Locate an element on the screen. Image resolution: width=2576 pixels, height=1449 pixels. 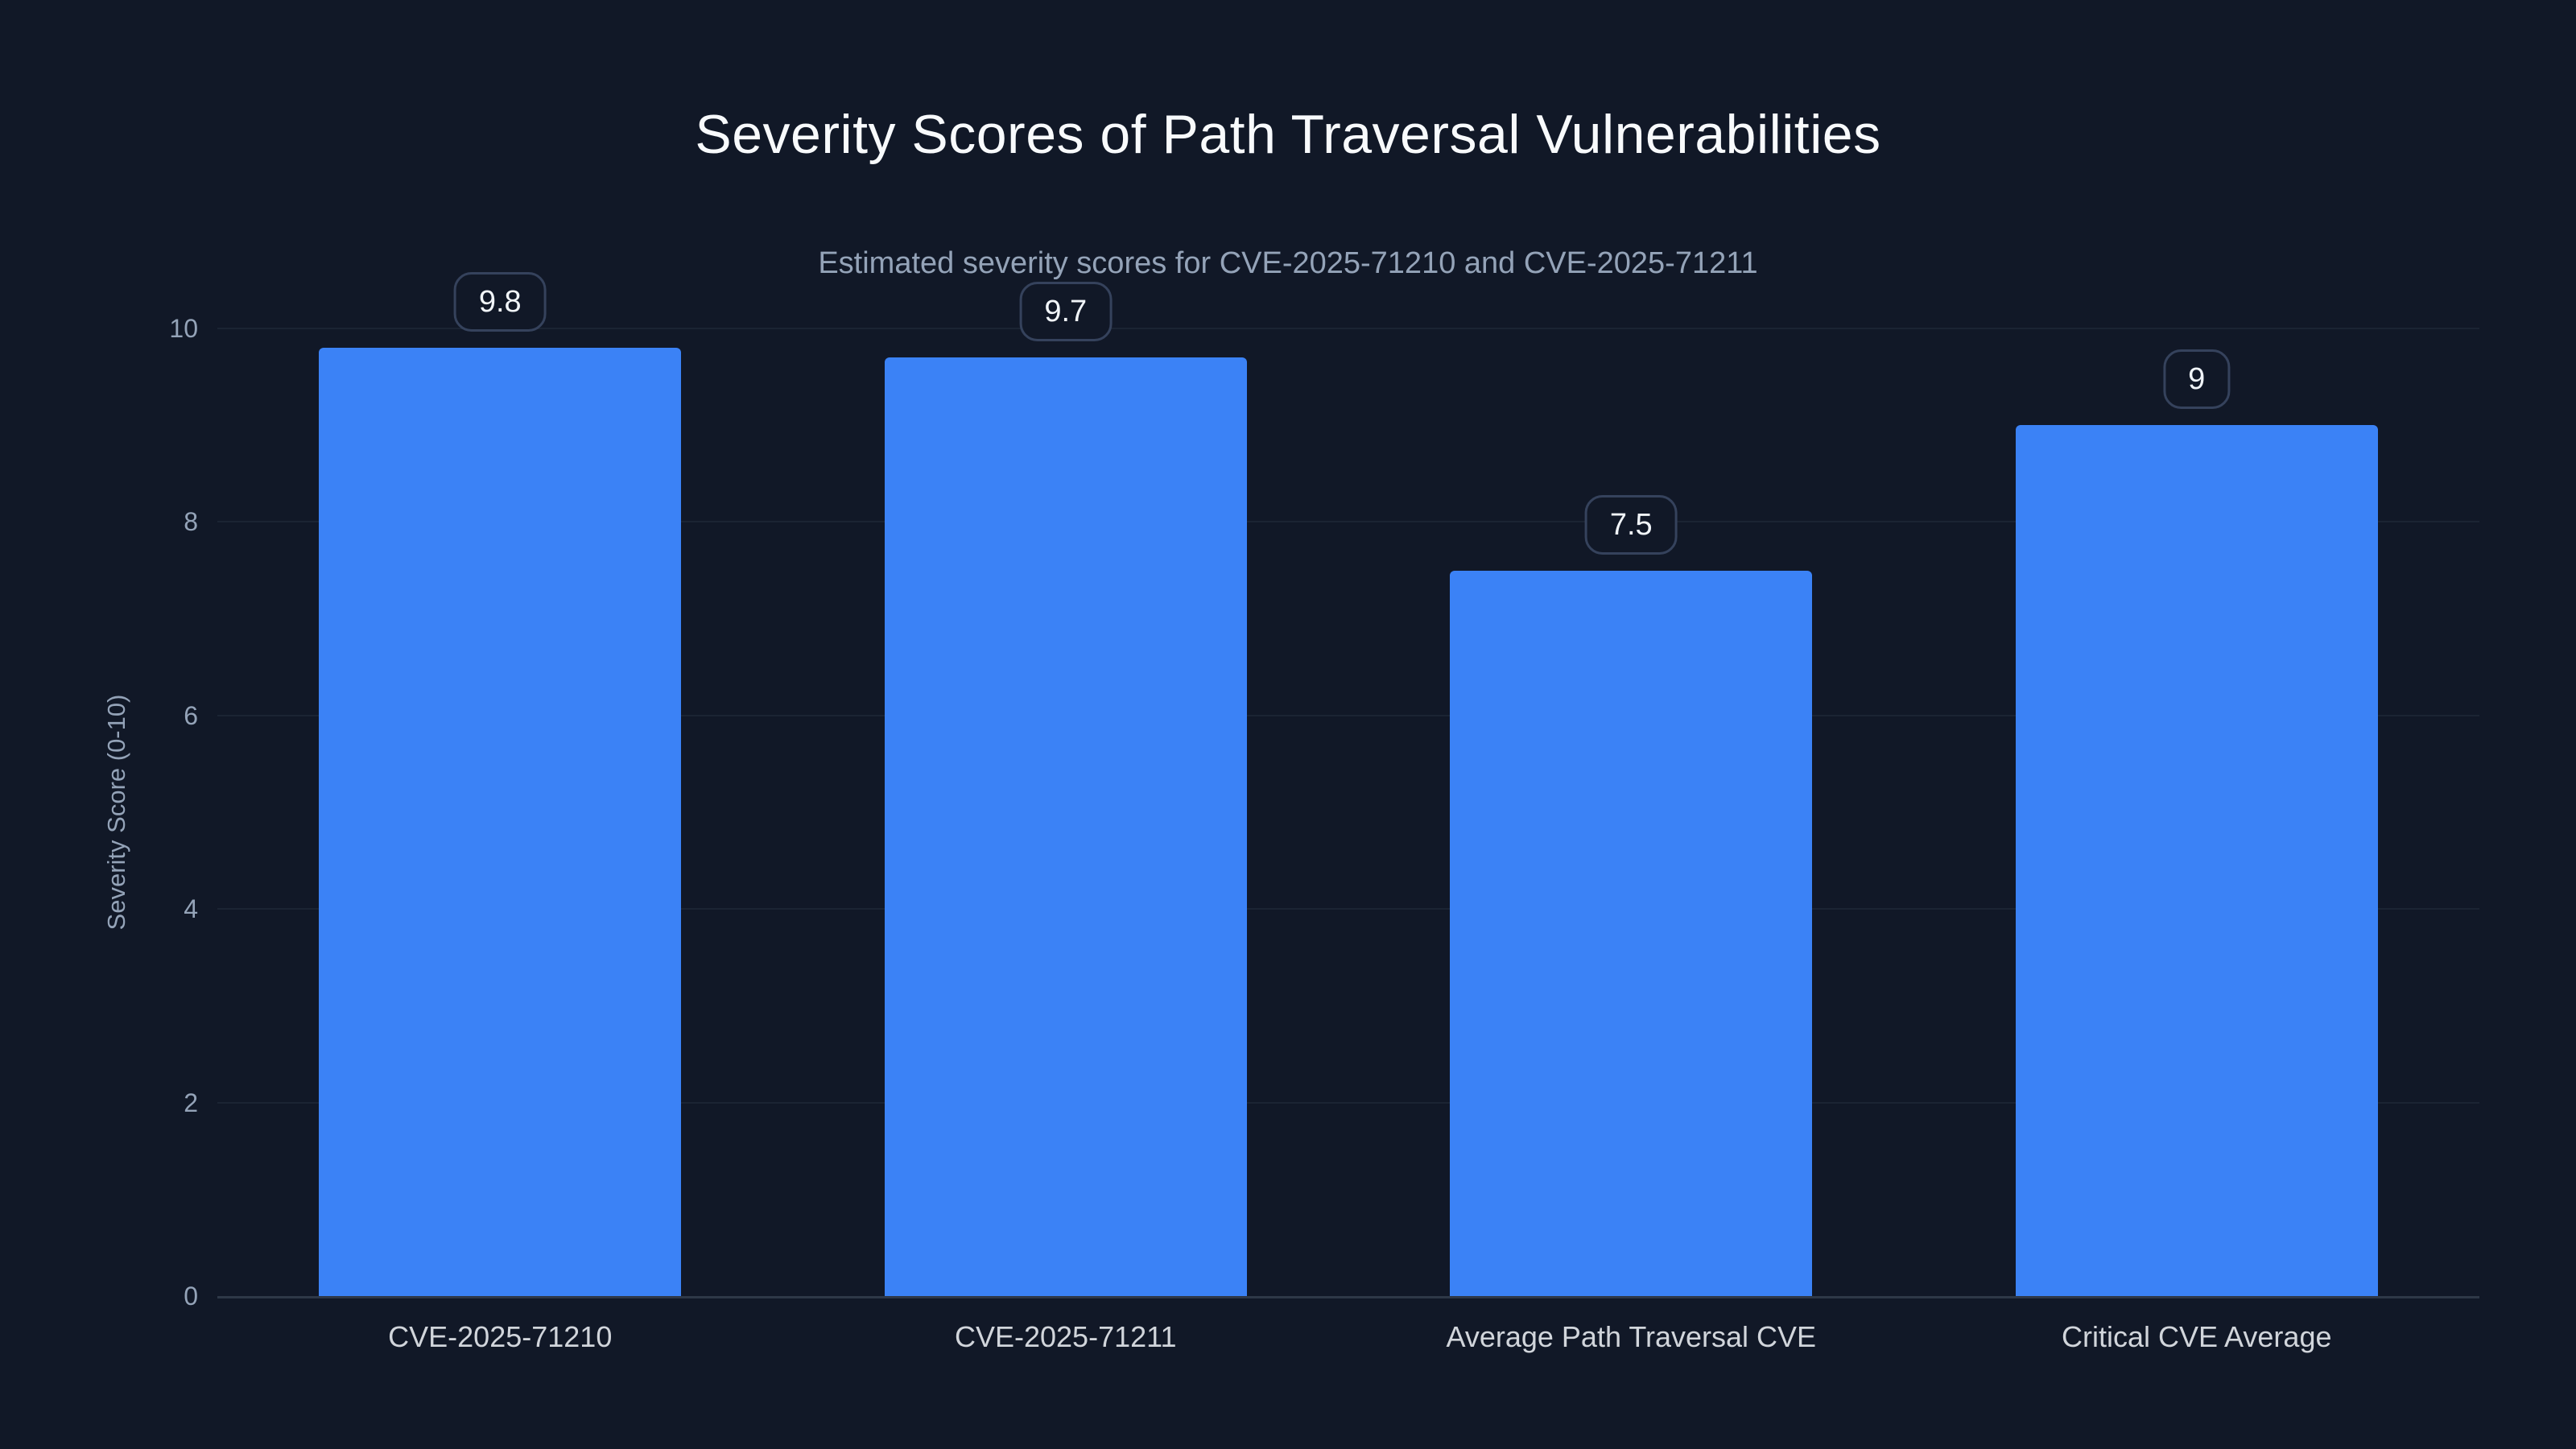
value-badge: 9.8 is located at coordinates (500, 302).